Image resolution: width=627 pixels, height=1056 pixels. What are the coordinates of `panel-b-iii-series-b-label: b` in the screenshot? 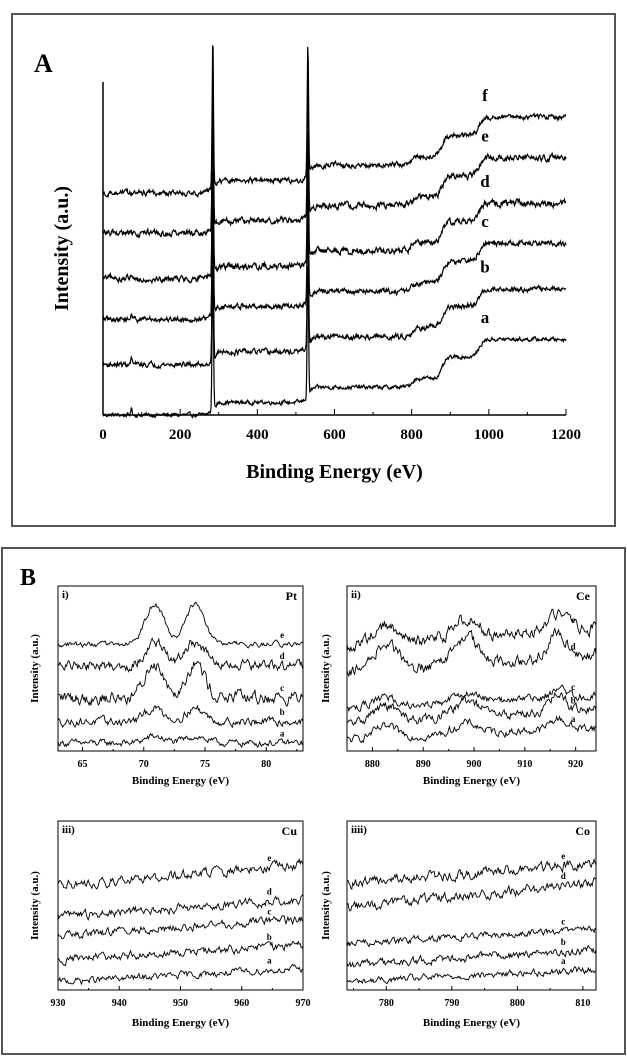 It's located at (269, 937).